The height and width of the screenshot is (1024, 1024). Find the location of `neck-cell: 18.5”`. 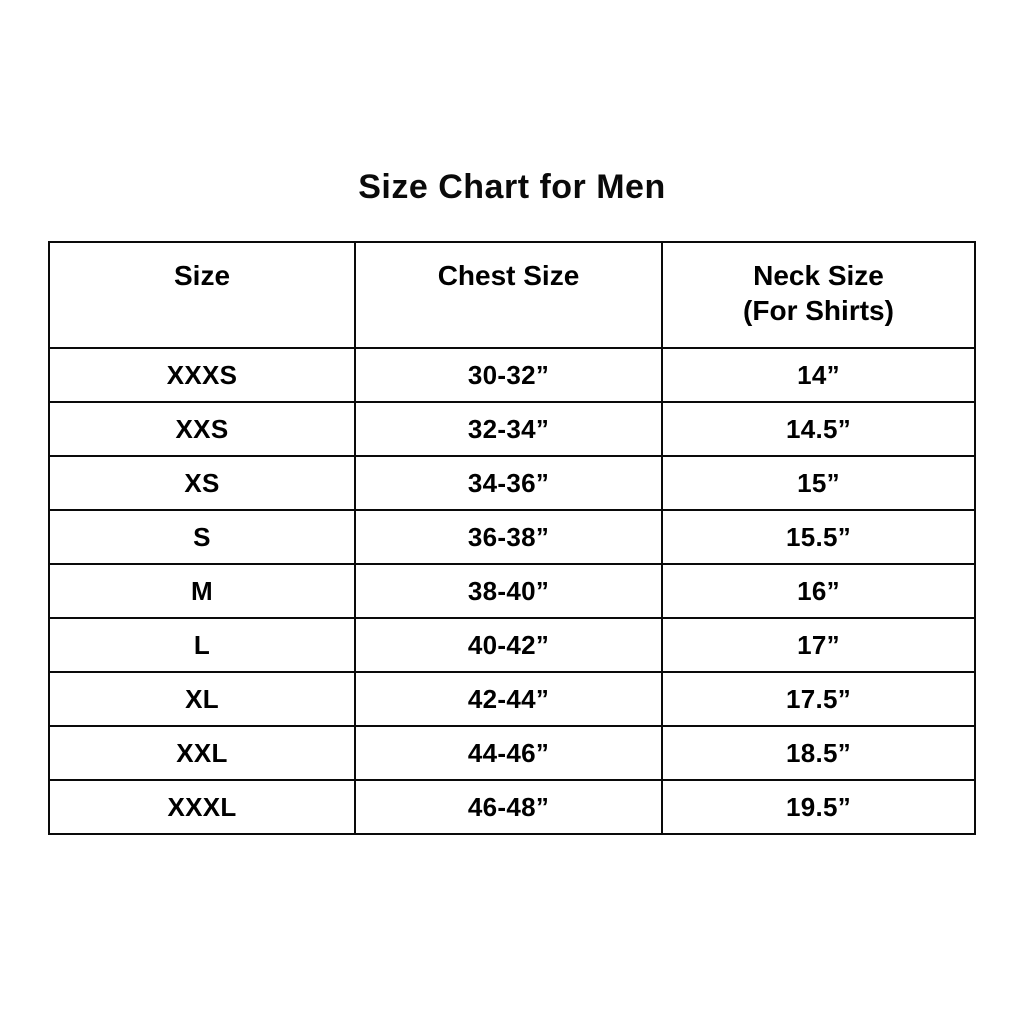

neck-cell: 18.5” is located at coordinates (818, 753).